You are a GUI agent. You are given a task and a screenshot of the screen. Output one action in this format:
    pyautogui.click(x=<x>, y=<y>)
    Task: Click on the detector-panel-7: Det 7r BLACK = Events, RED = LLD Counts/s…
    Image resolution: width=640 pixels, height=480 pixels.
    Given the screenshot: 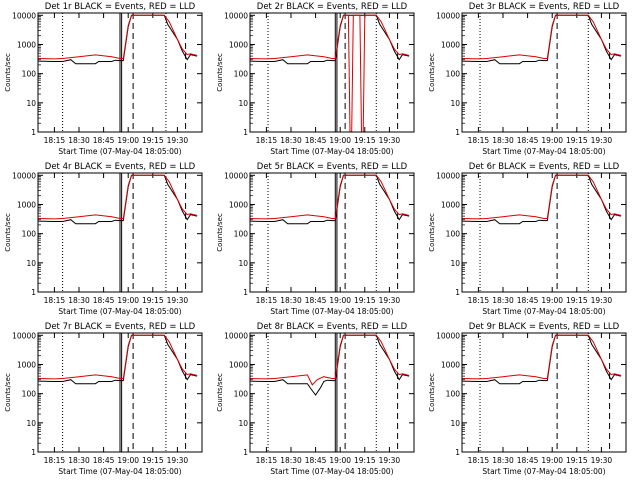 What is the action you would take?
    pyautogui.click(x=103, y=399)
    